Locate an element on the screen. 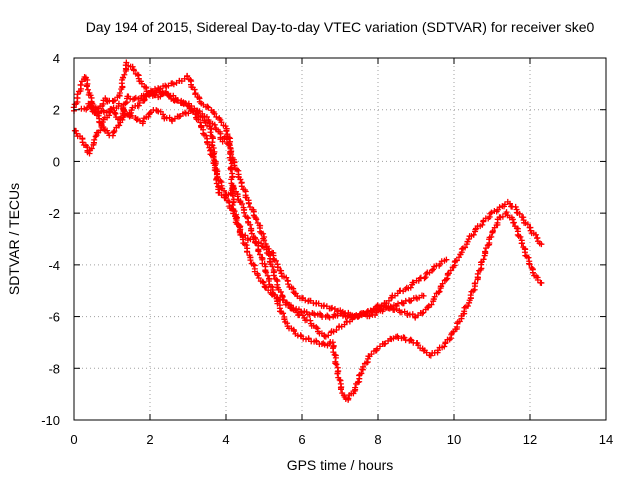 This screenshot has height=480, width=640. x-tick-label: 8 is located at coordinates (377, 439).